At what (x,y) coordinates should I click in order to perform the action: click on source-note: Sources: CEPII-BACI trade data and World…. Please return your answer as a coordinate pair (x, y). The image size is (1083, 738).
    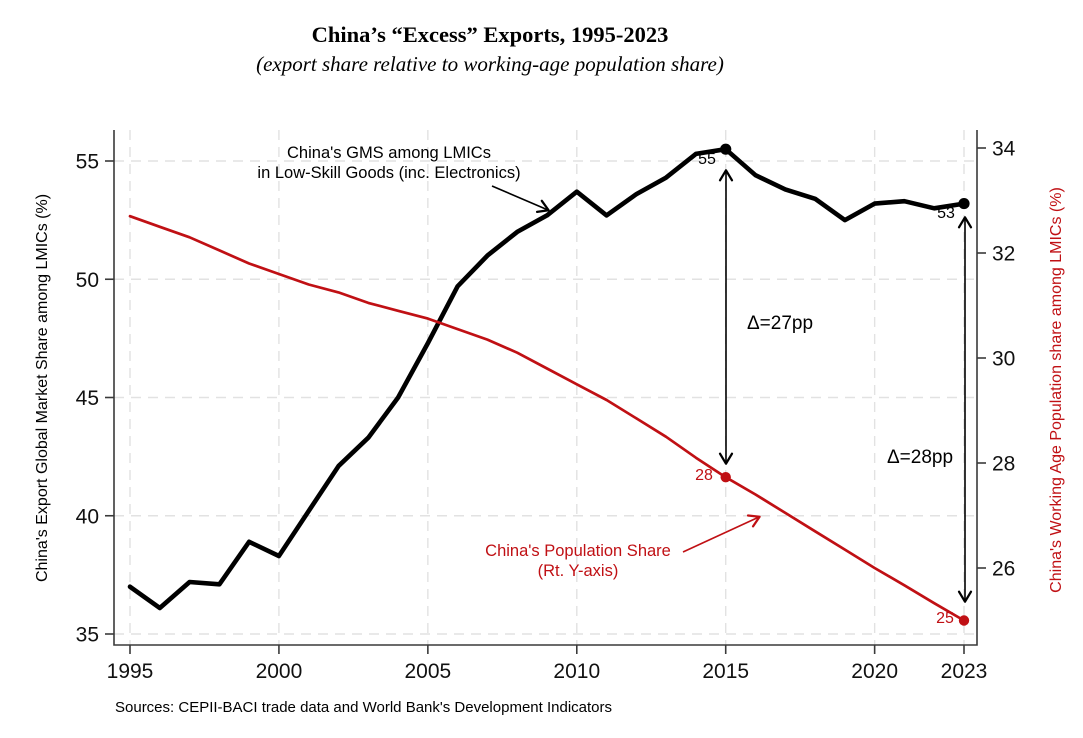
    Looking at the image, I should click on (363, 707).